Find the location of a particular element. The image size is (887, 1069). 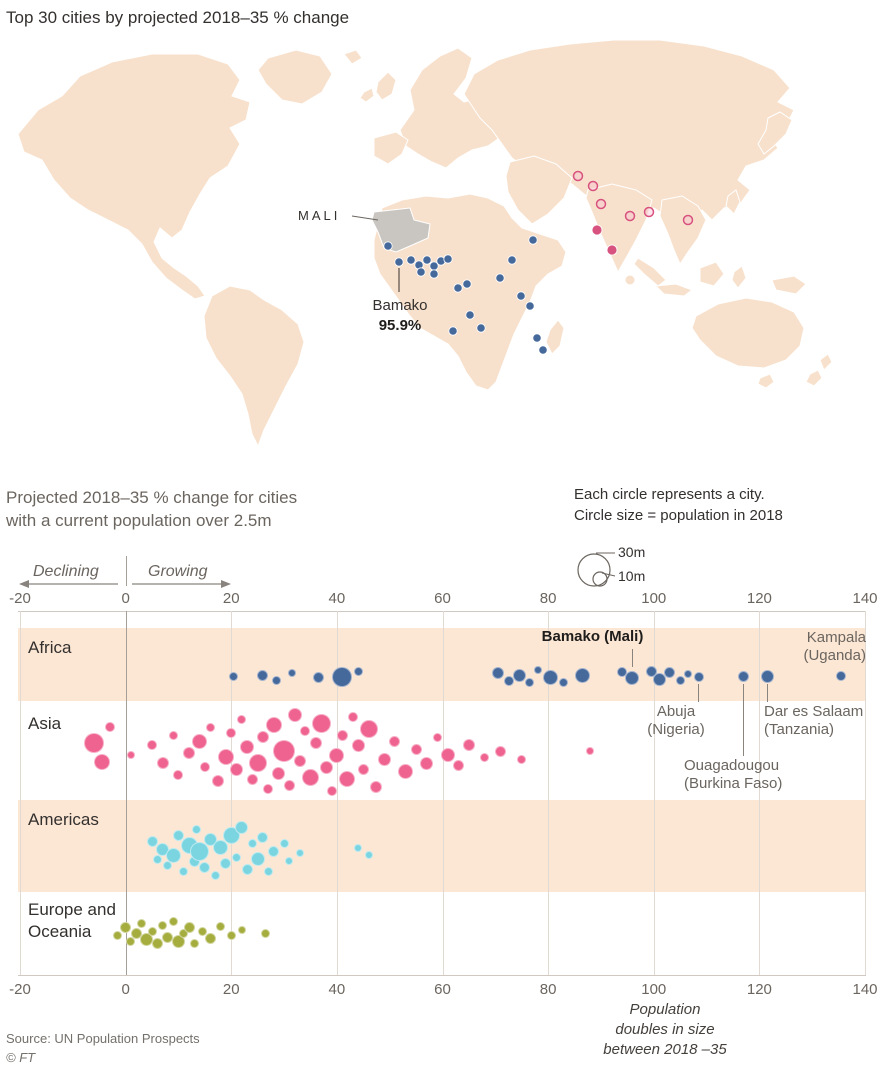

callout-ouagadougou-line1: Ouagadougou is located at coordinates (732, 765).